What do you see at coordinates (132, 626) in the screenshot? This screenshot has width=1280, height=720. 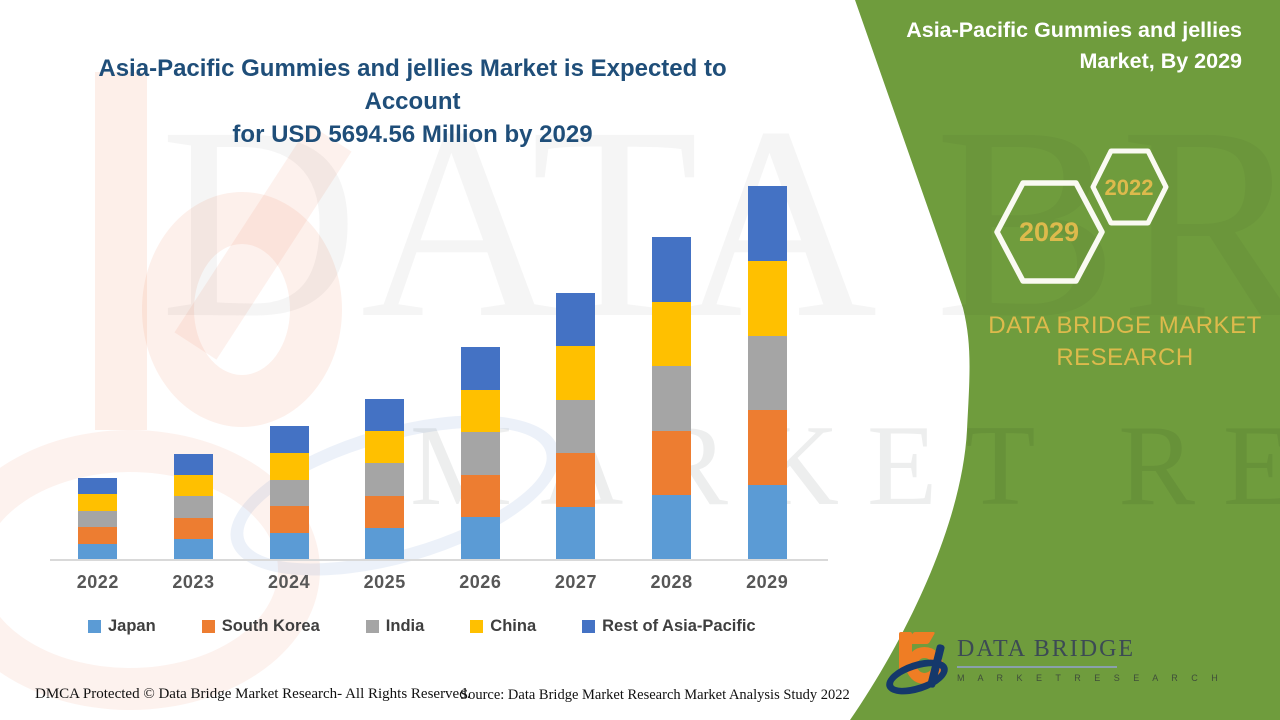 I see `legend-label: Japan` at bounding box center [132, 626].